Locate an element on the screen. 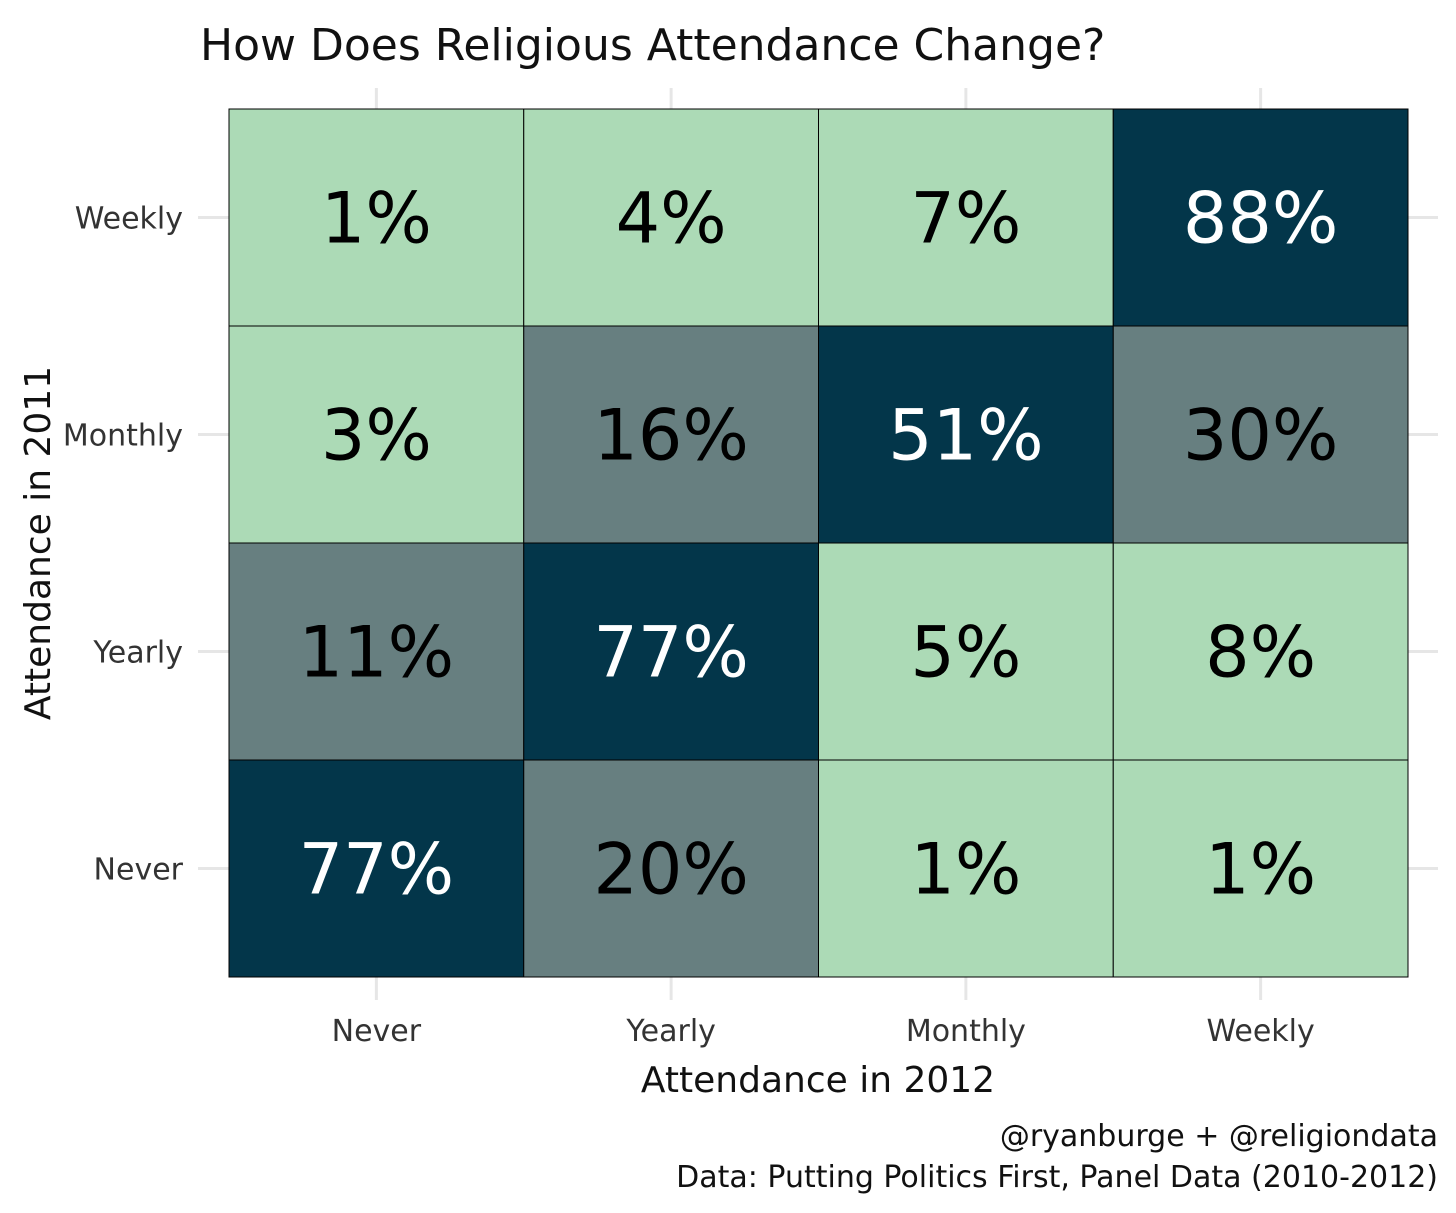 The width and height of the screenshot is (1456, 1213). heatmap-cell-never-weekly is located at coordinates (1260, 868).